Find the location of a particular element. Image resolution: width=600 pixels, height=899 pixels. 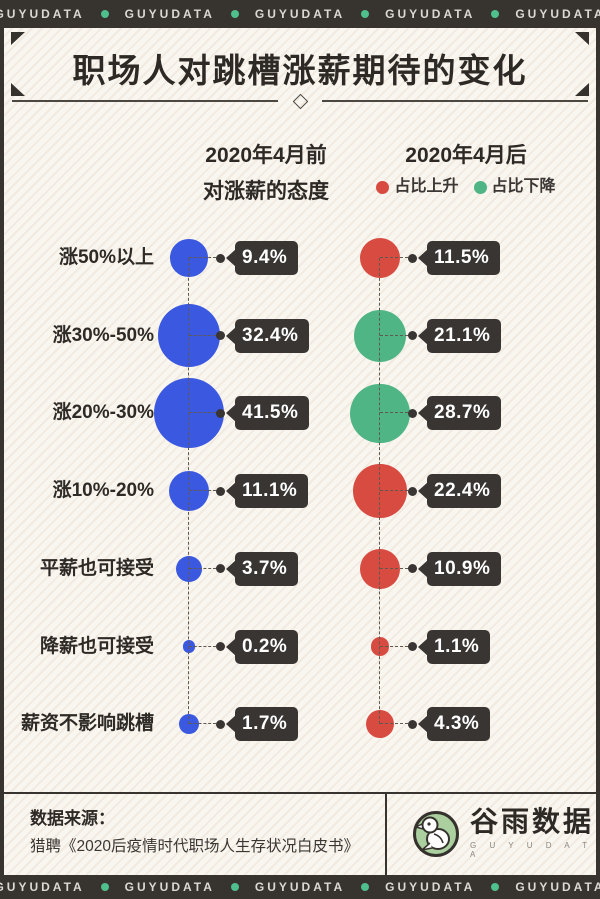

value-tag: 28.7% is located at coordinates (455, 413).